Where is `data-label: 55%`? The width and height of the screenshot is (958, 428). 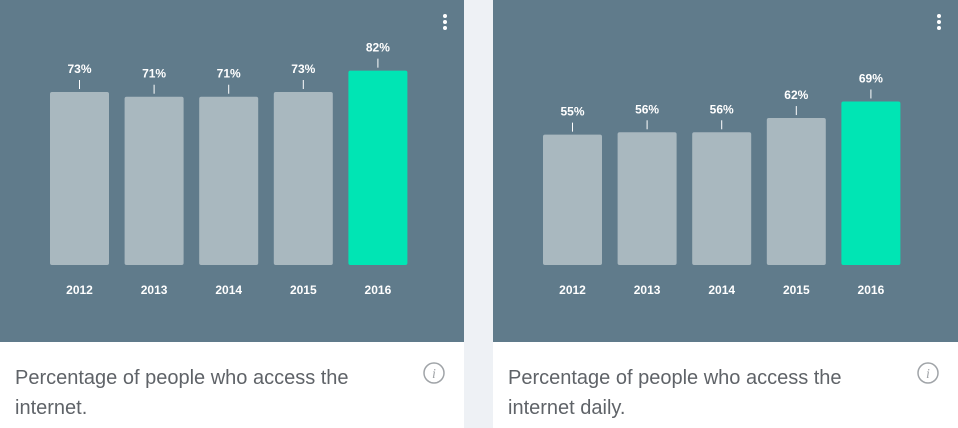 data-label: 55% is located at coordinates (572, 112).